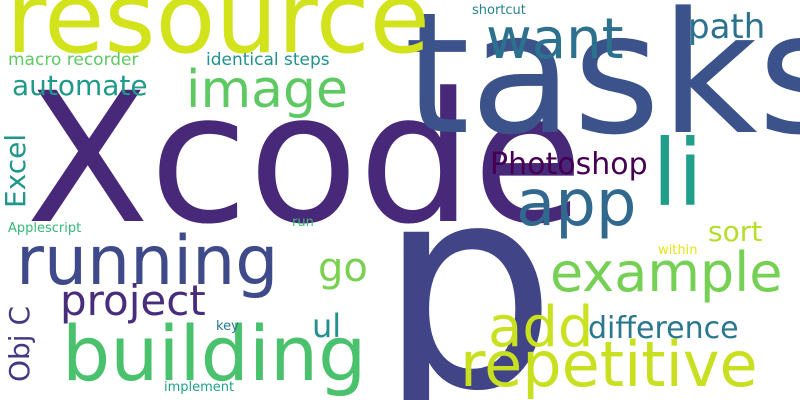 This screenshot has height=400, width=800. I want to click on word-building: building, so click(214, 353).